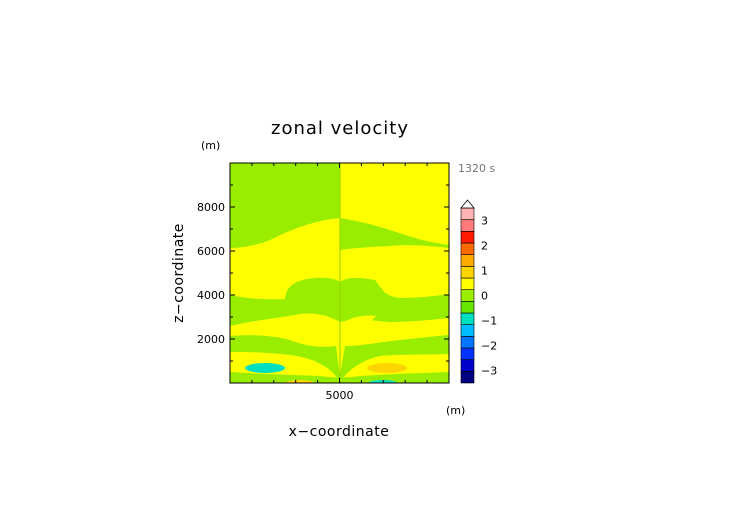  I want to click on field-region-positive-bottom, so click(300, 381).